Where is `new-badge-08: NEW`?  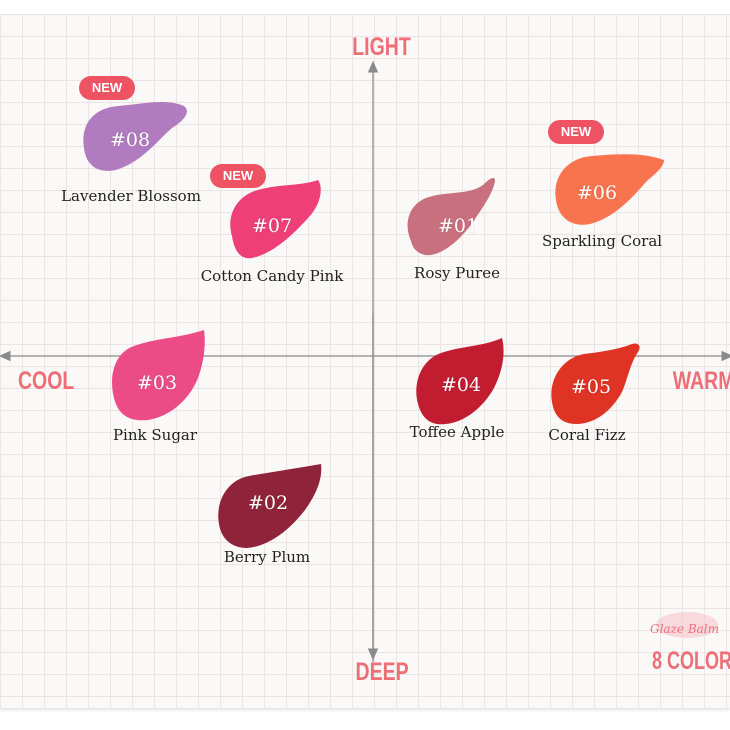
new-badge-08: NEW is located at coordinates (107, 88).